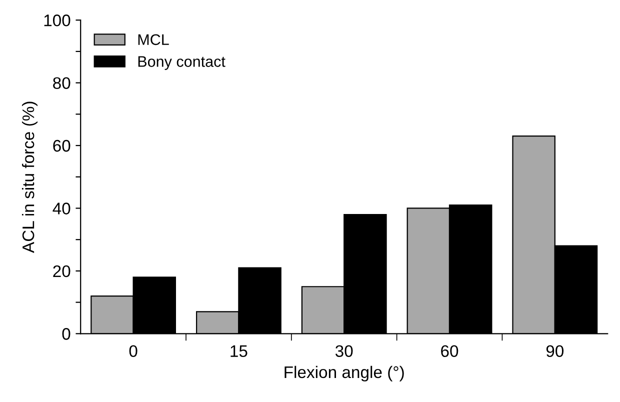 This screenshot has height=402, width=620. I want to click on y-axis-title: ACL in situ force (%), so click(30, 177).